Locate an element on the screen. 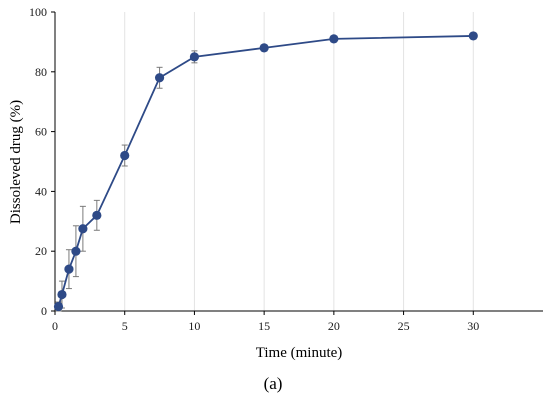 The width and height of the screenshot is (550, 401). y-tick-label: 20 is located at coordinates (41, 251).